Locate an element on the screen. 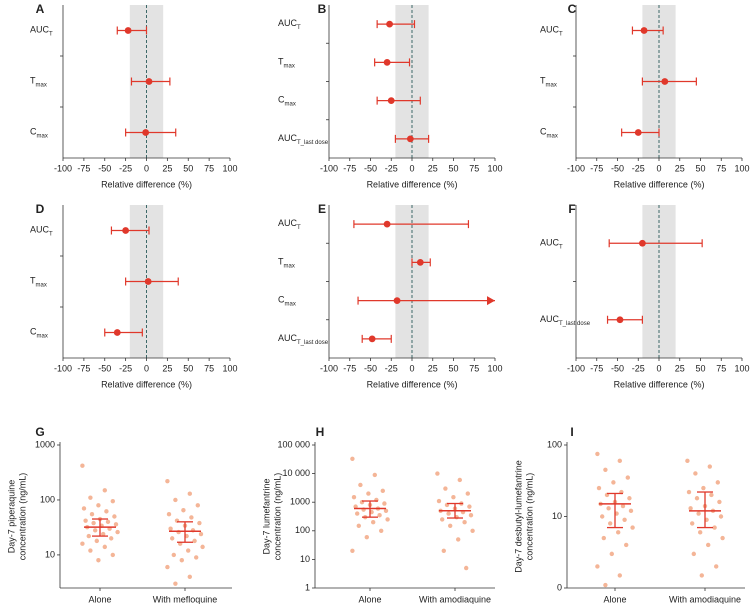 Image resolution: width=756 pixels, height=604 pixels. category-main: T is located at coordinates (33, 81).